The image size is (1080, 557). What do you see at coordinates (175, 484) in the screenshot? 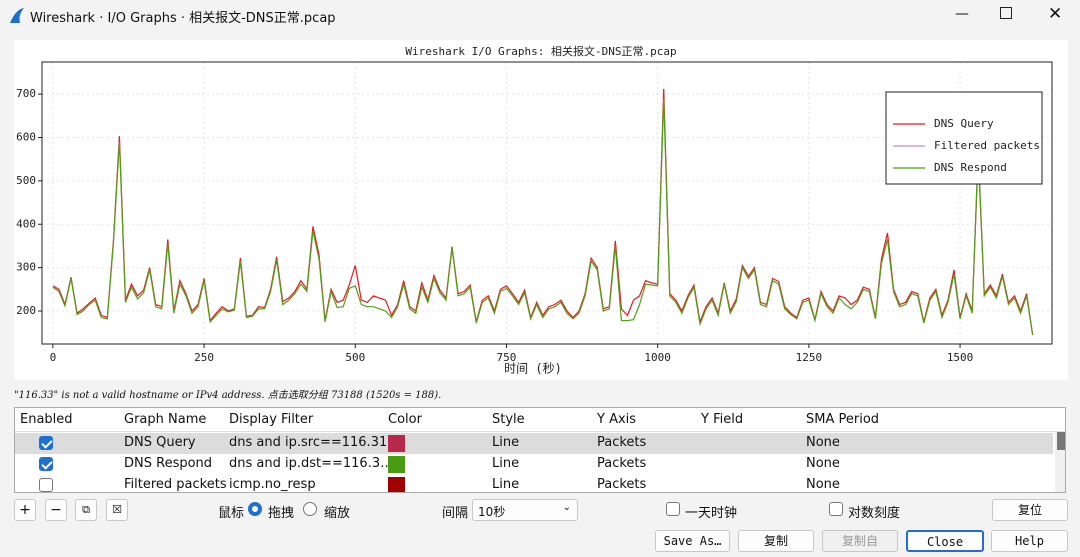
I see `graph-name: Filtered packets` at bounding box center [175, 484].